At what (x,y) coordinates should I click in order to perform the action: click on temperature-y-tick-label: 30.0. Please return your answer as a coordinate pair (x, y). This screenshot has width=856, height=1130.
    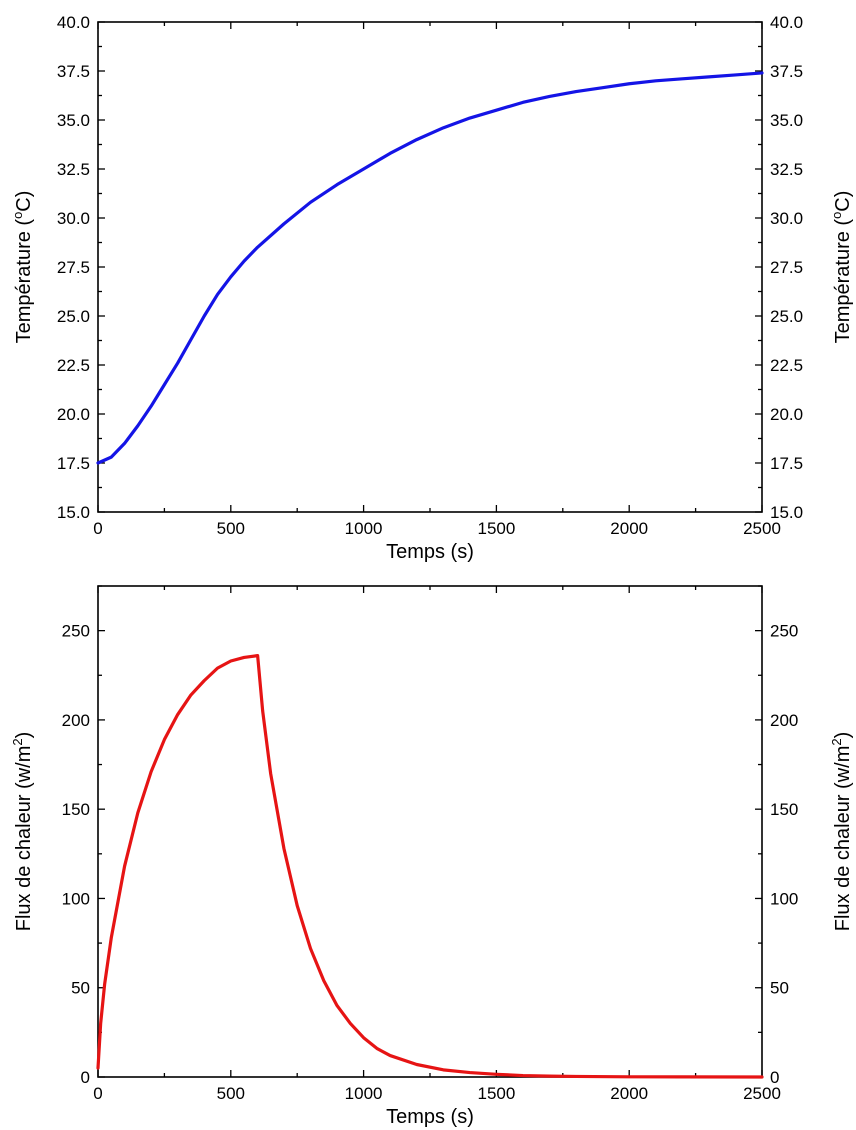
    Looking at the image, I should click on (73, 218).